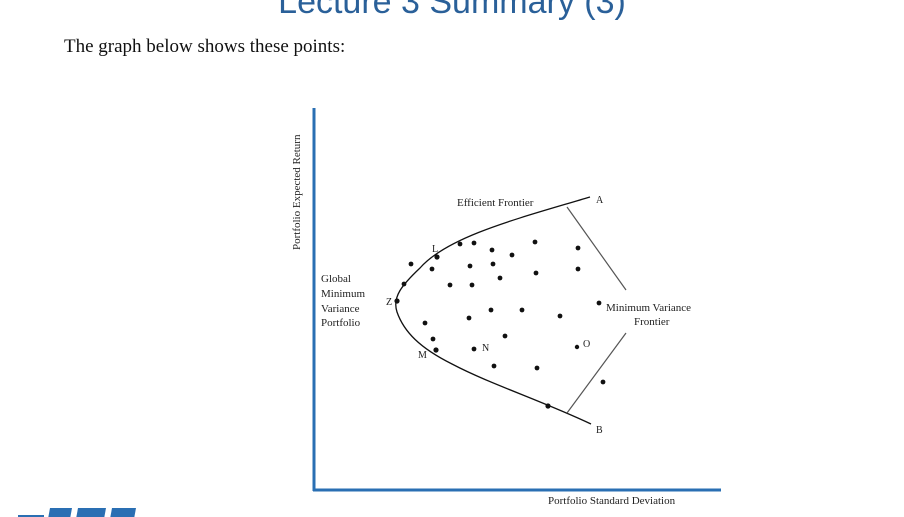  What do you see at coordinates (397, 301) in the screenshot?
I see `portfolio-dot-z` at bounding box center [397, 301].